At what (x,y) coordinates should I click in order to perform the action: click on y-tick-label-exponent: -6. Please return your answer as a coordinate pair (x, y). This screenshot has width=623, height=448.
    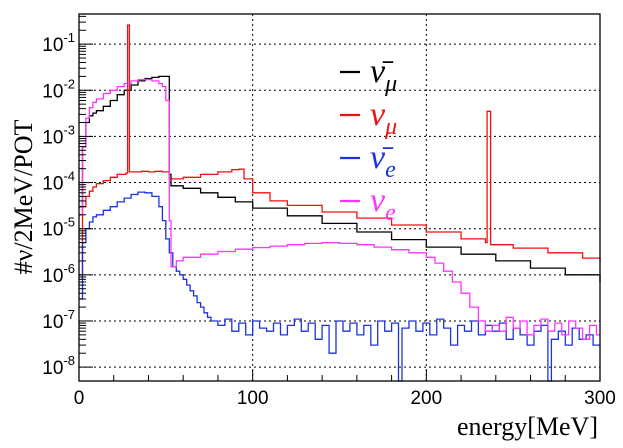
    Looking at the image, I should click on (69, 268).